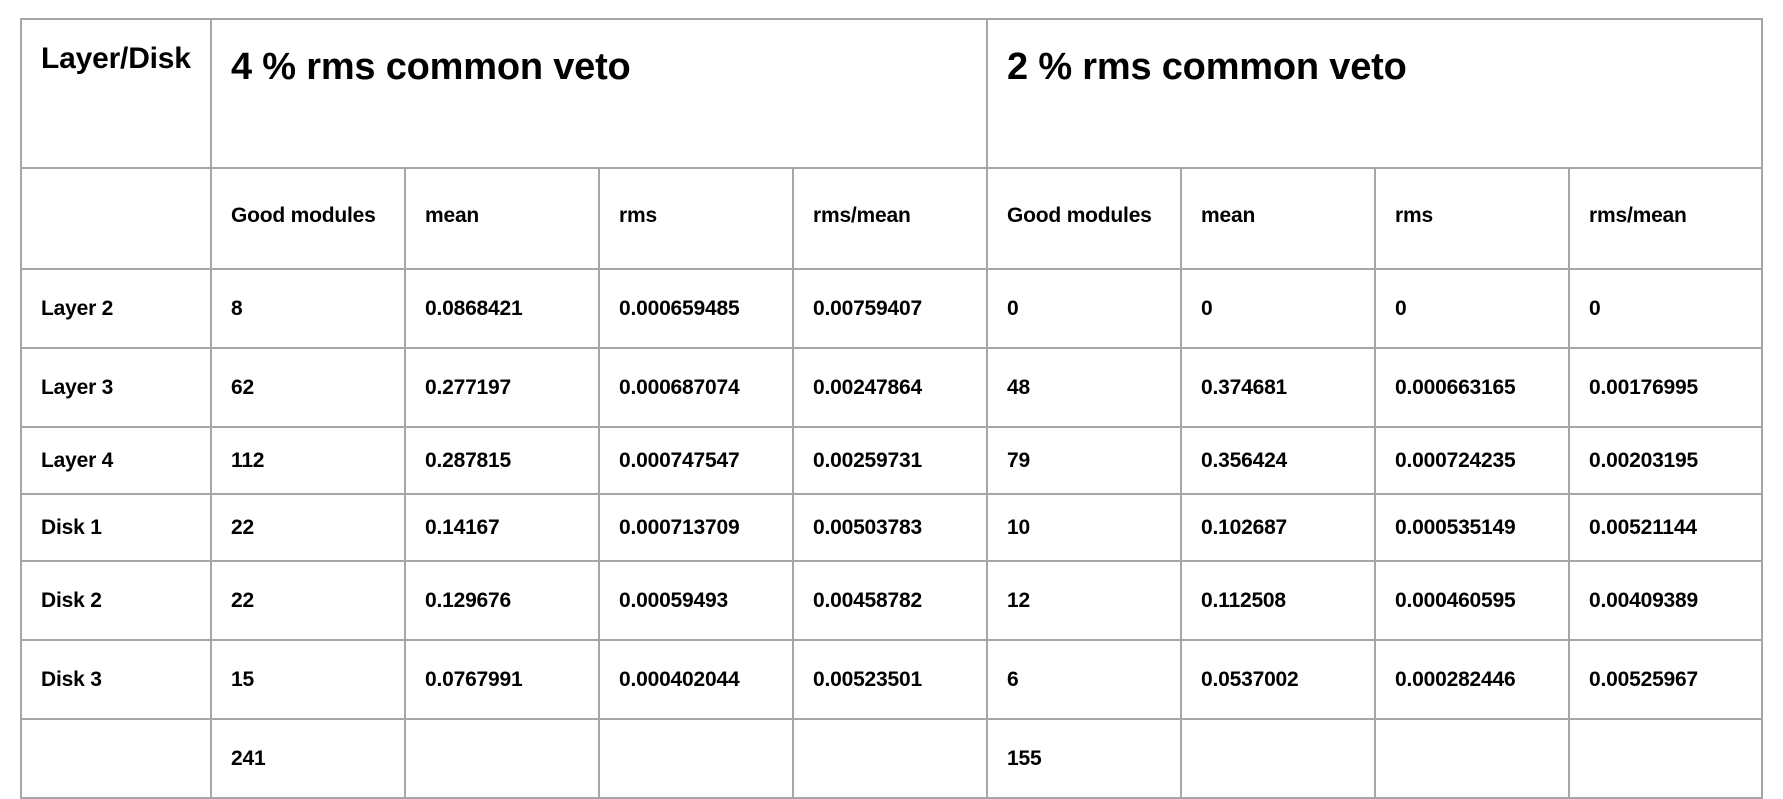 This screenshot has height=799, width=1783. Describe the element at coordinates (308, 308) in the screenshot. I see `table-cell: 8` at that location.